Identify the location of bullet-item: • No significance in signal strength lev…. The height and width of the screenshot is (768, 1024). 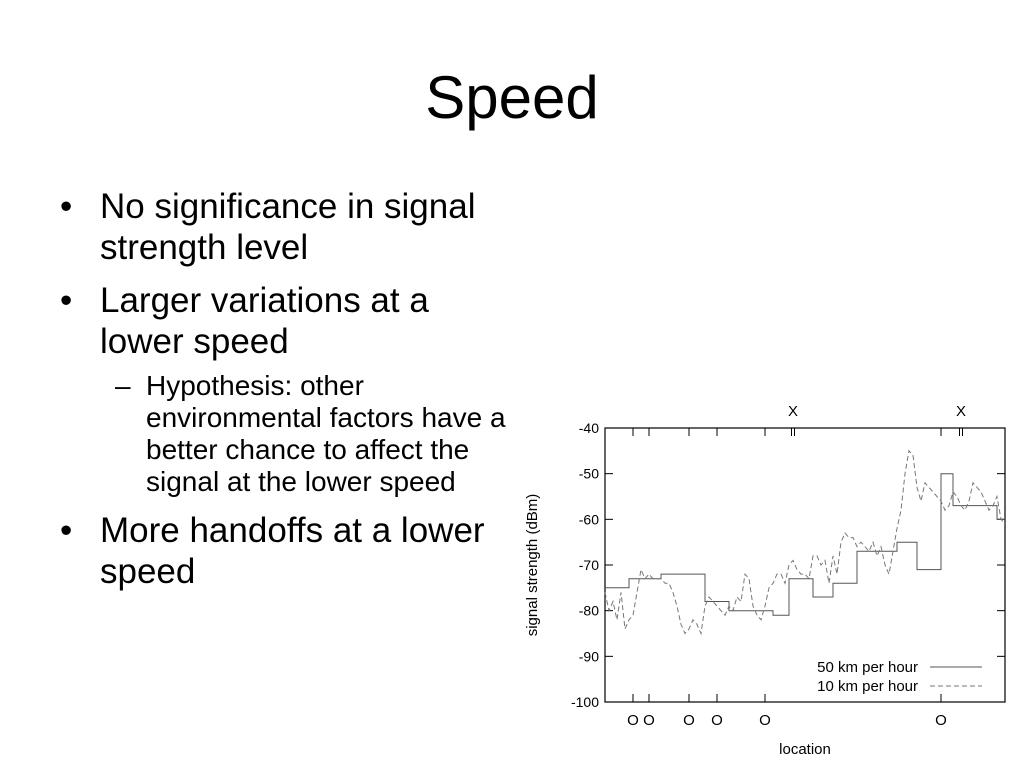
(290, 227).